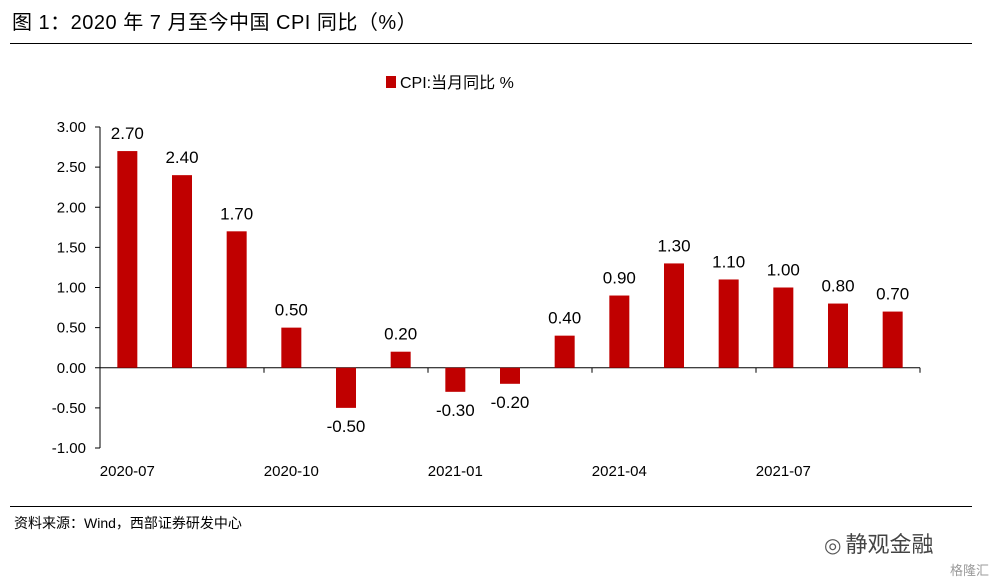 This screenshot has height=585, width=997. What do you see at coordinates (564, 318) in the screenshot?
I see `data-label: 0.40` at bounding box center [564, 318].